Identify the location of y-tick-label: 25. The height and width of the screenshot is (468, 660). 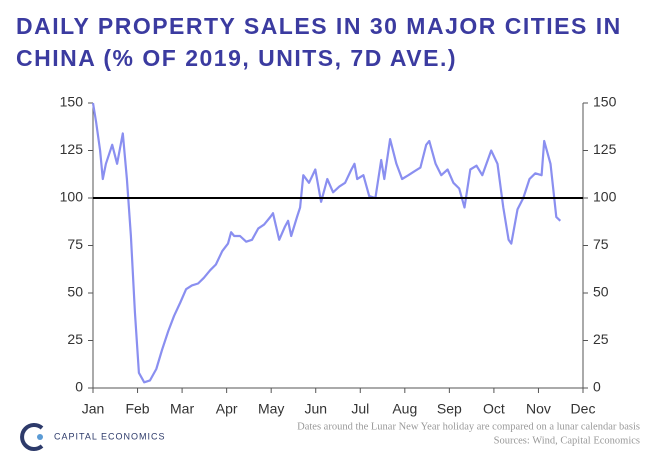
(75, 339).